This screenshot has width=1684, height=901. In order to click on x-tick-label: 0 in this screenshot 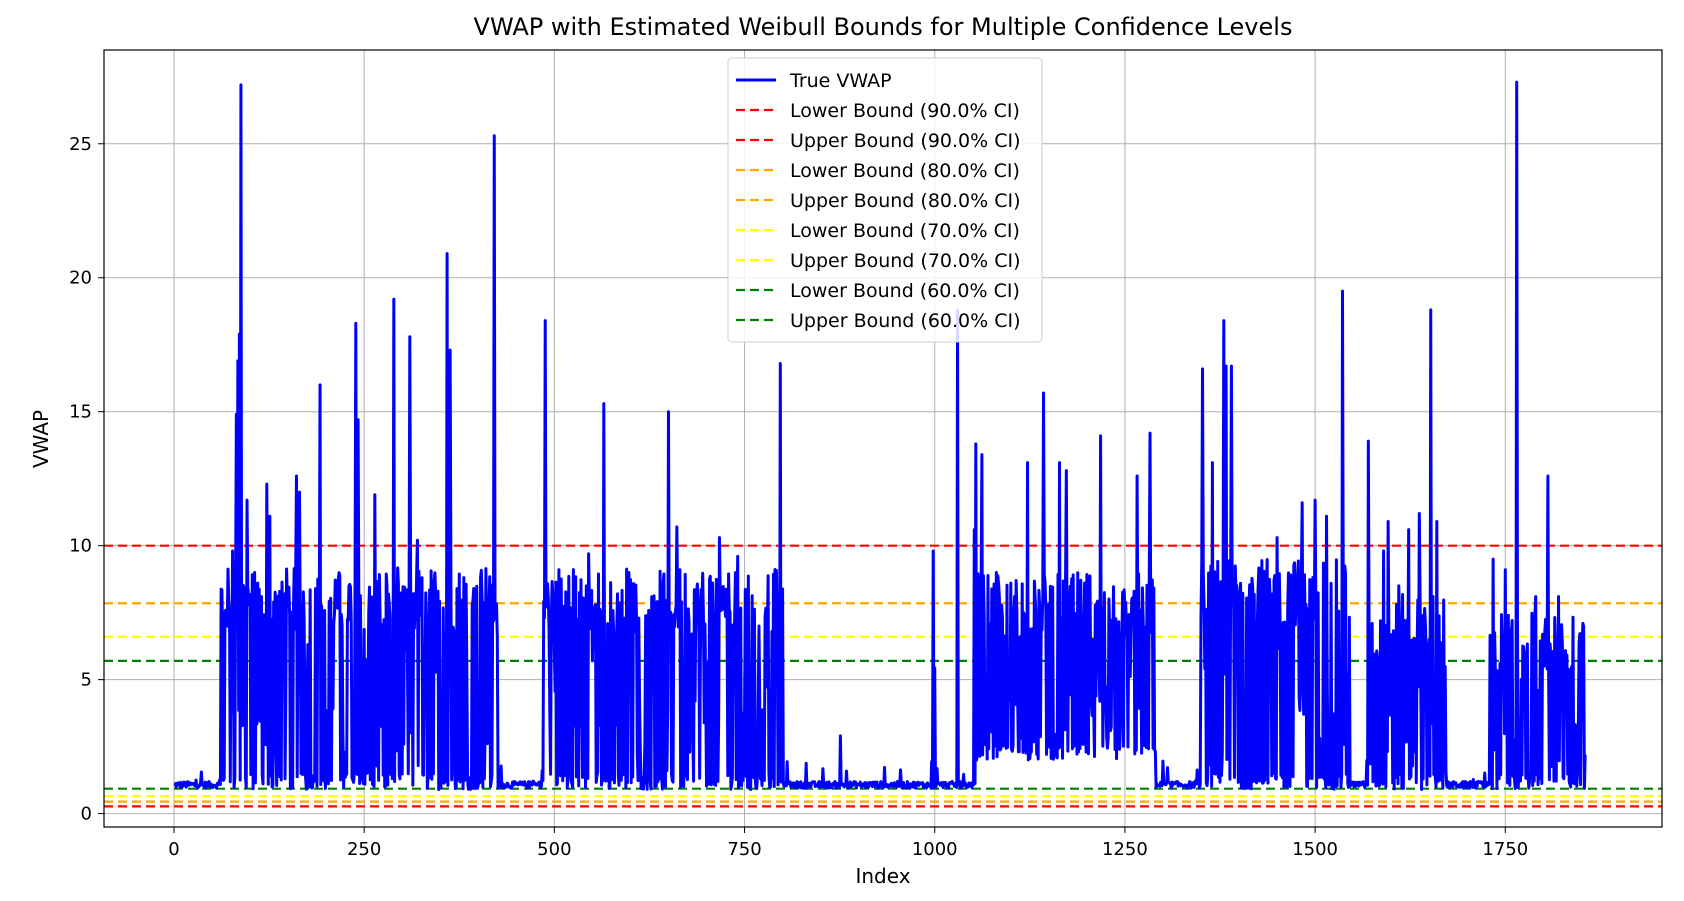, I will do `click(173, 849)`.